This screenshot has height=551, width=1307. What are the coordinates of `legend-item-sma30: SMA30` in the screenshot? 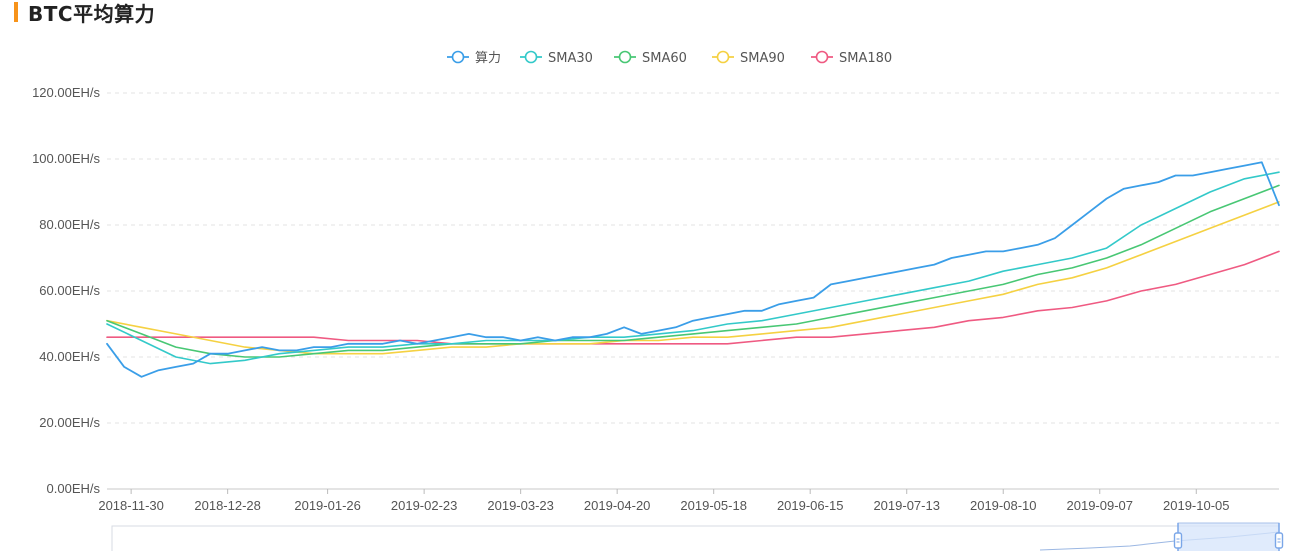 It's located at (556, 58).